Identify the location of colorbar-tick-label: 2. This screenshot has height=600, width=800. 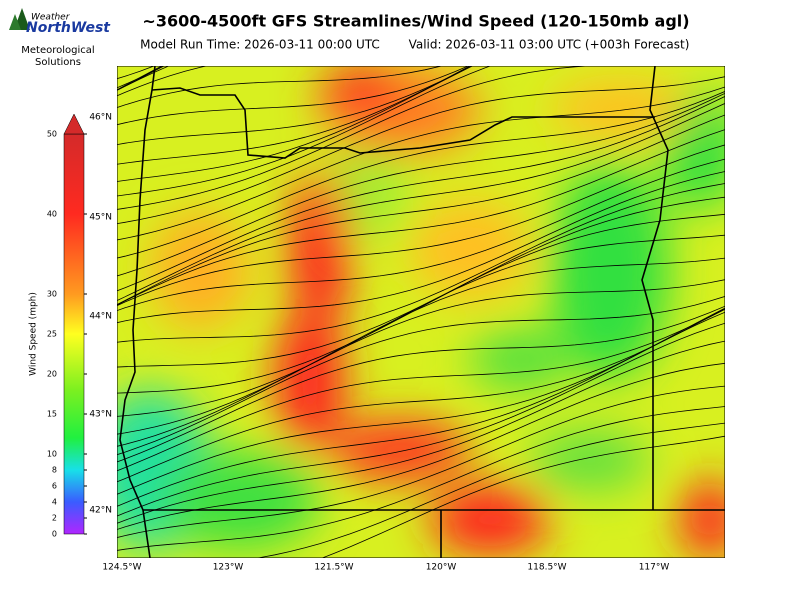
(54, 518).